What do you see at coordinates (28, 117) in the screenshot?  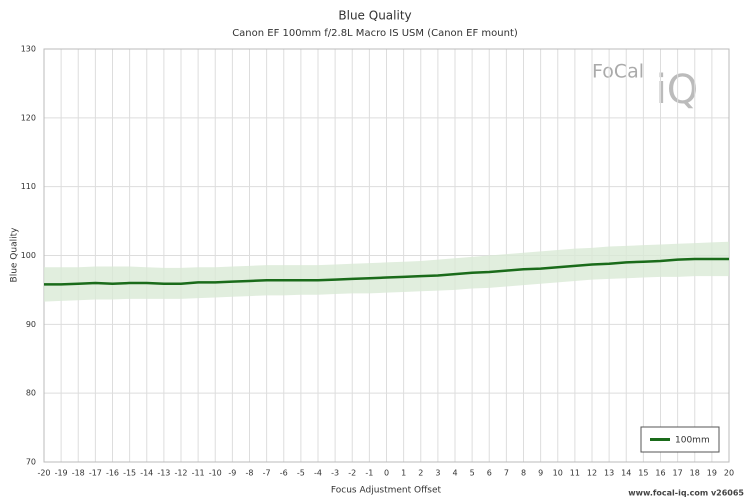 I see `y-tick-label: 120` at bounding box center [28, 117].